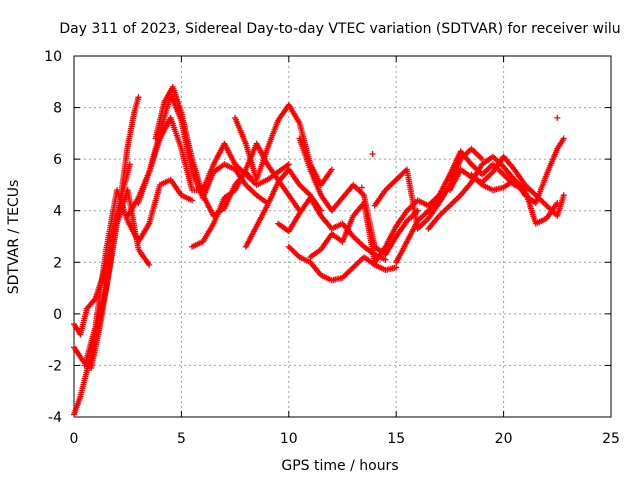  I want to click on x-tick-label: 15, so click(396, 439).